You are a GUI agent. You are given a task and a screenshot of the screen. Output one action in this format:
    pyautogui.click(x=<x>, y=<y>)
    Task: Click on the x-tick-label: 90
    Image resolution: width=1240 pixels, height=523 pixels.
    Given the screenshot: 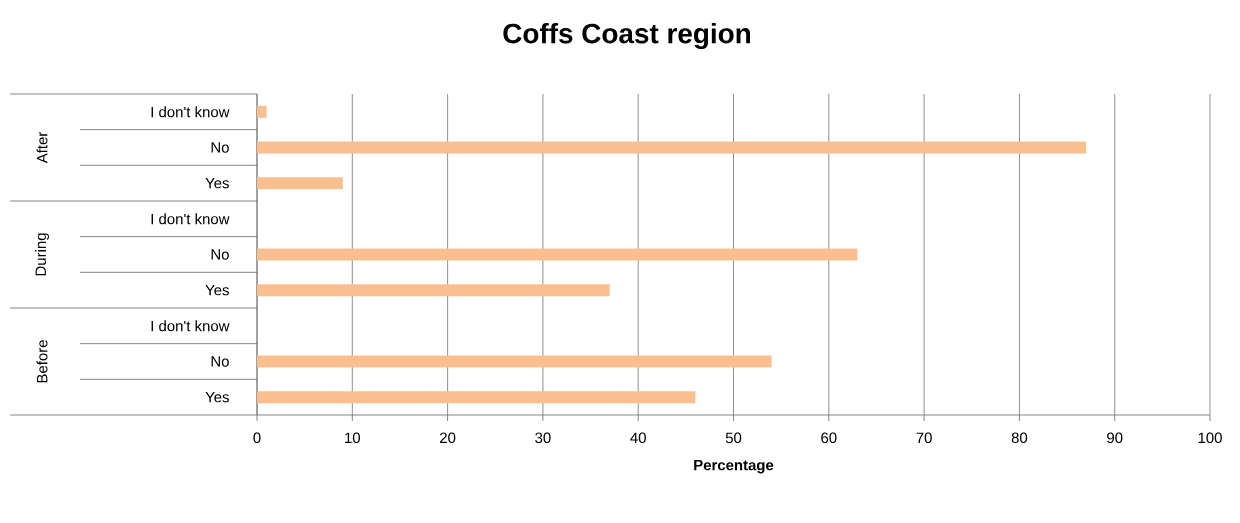 What is the action you would take?
    pyautogui.click(x=1115, y=438)
    